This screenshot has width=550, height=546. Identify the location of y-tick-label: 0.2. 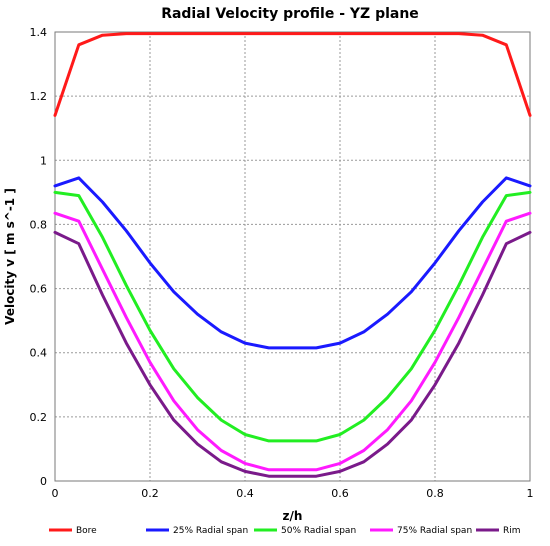
(39, 417).